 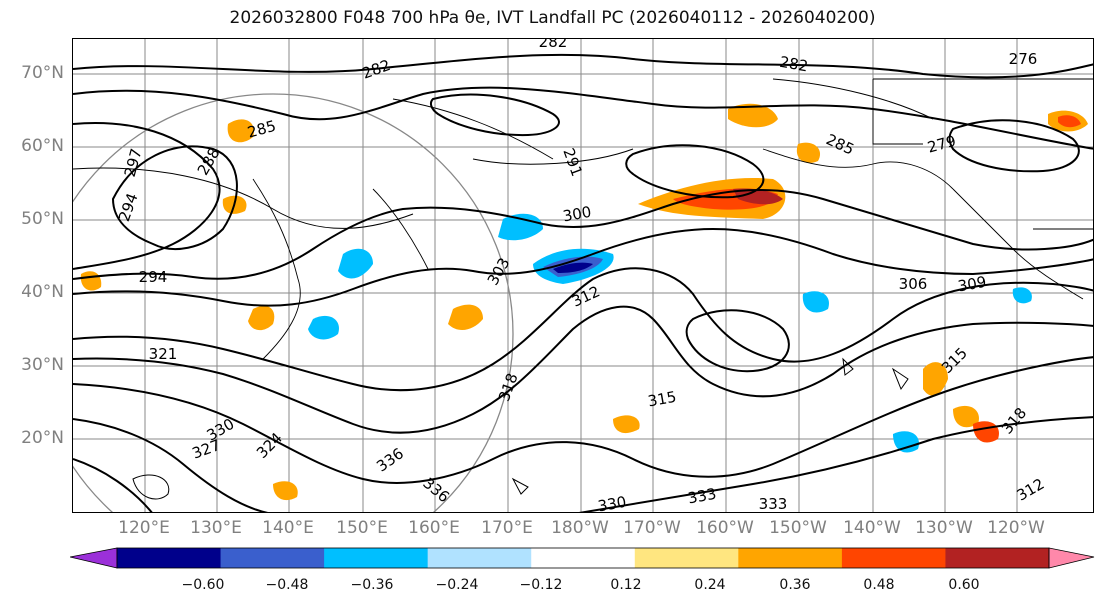 I want to click on contour-label: 324, so click(x=269, y=445).